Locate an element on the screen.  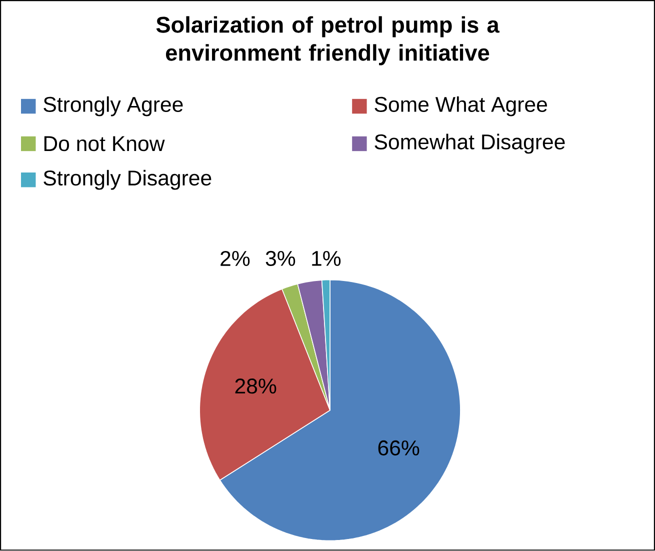
legend-label: Do not Know is located at coordinates (104, 144).